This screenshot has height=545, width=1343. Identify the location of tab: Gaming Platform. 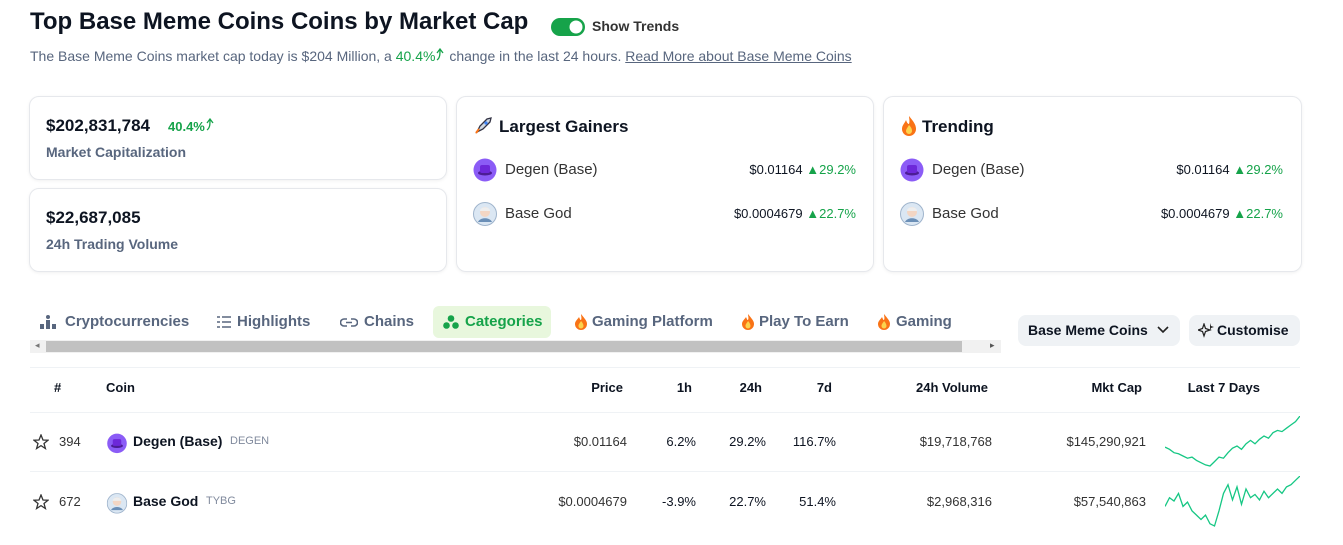
(652, 321).